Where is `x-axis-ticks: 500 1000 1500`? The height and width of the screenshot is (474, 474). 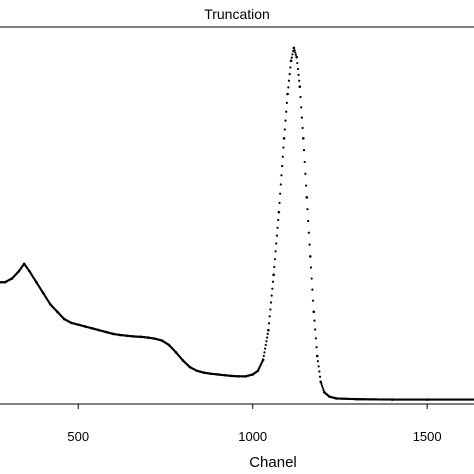
x-axis-ticks: 500 1000 1500 is located at coordinates (254, 424).